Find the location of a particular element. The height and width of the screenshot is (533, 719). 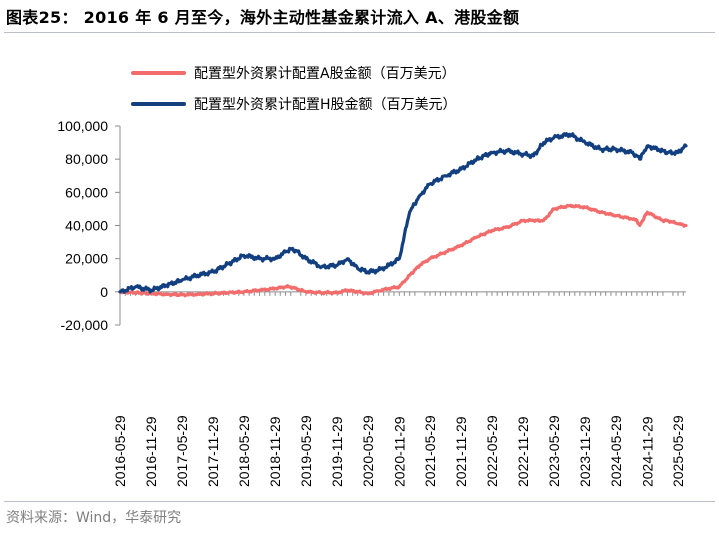

y-axis: -20,000 0 20,000 40,000 60,000 80,000 100,000 is located at coordinates (89, 225).